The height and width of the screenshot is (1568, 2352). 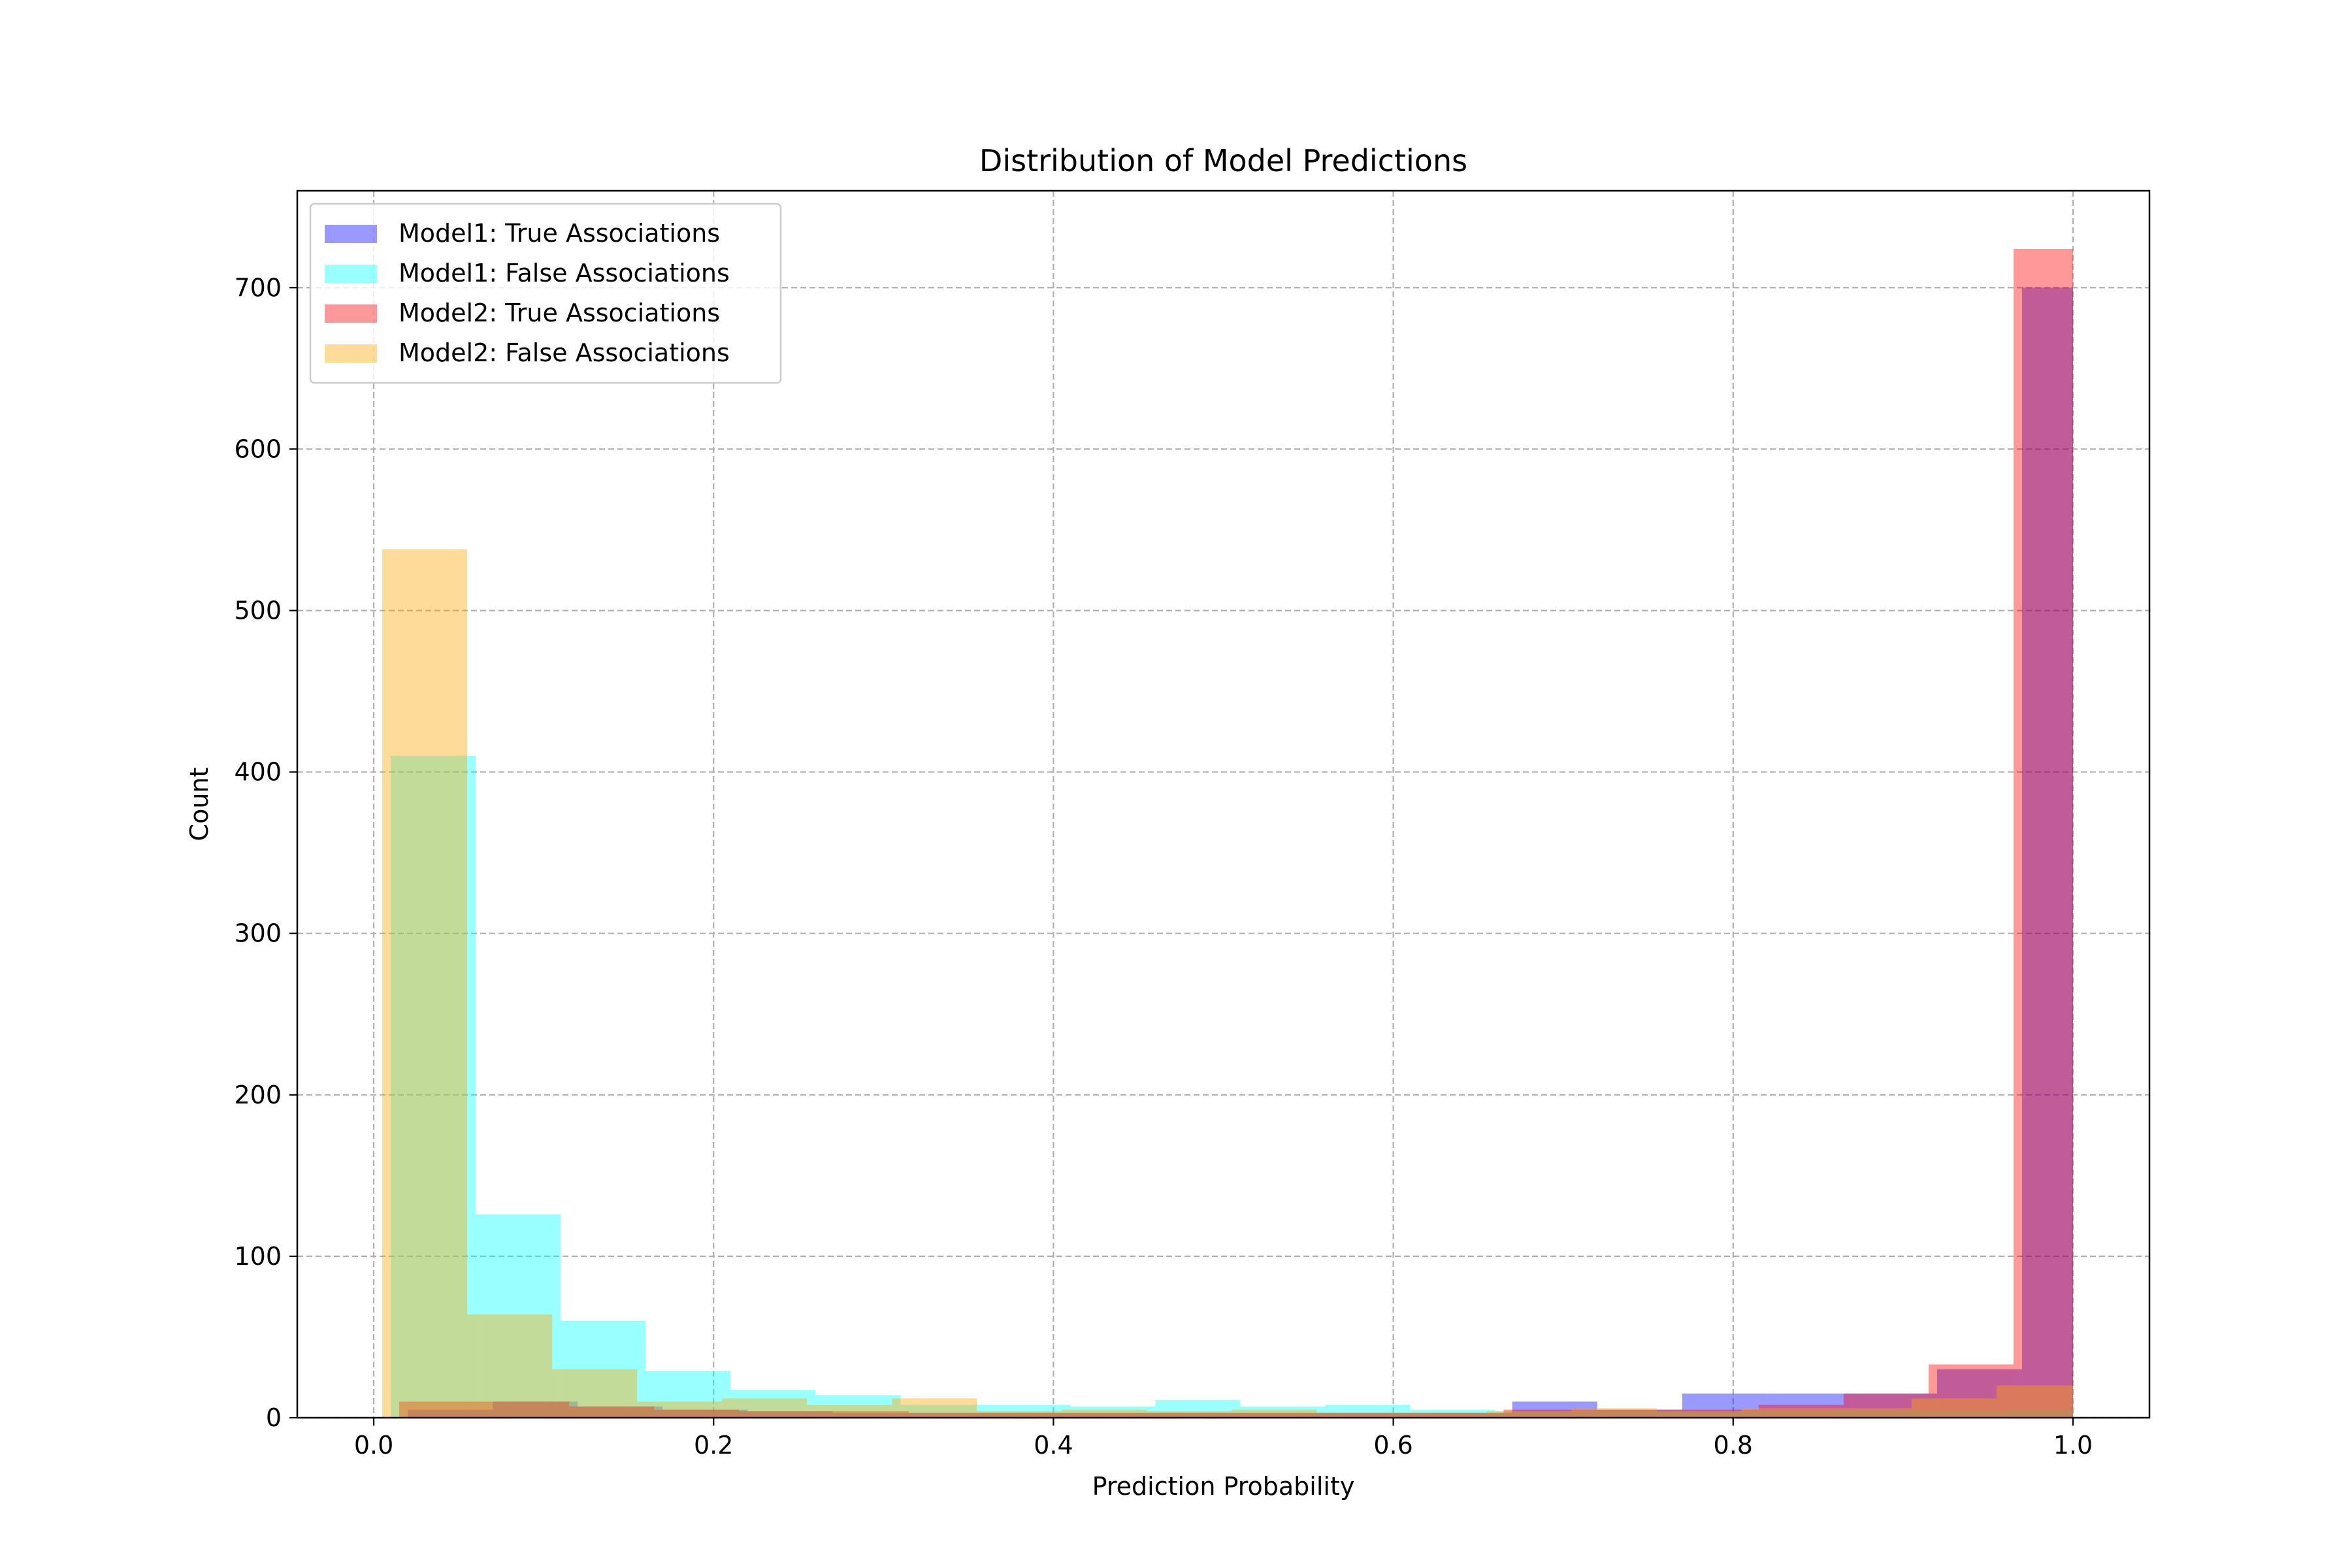 What do you see at coordinates (1393, 1445) in the screenshot?
I see `x-tick-label: 0.6` at bounding box center [1393, 1445].